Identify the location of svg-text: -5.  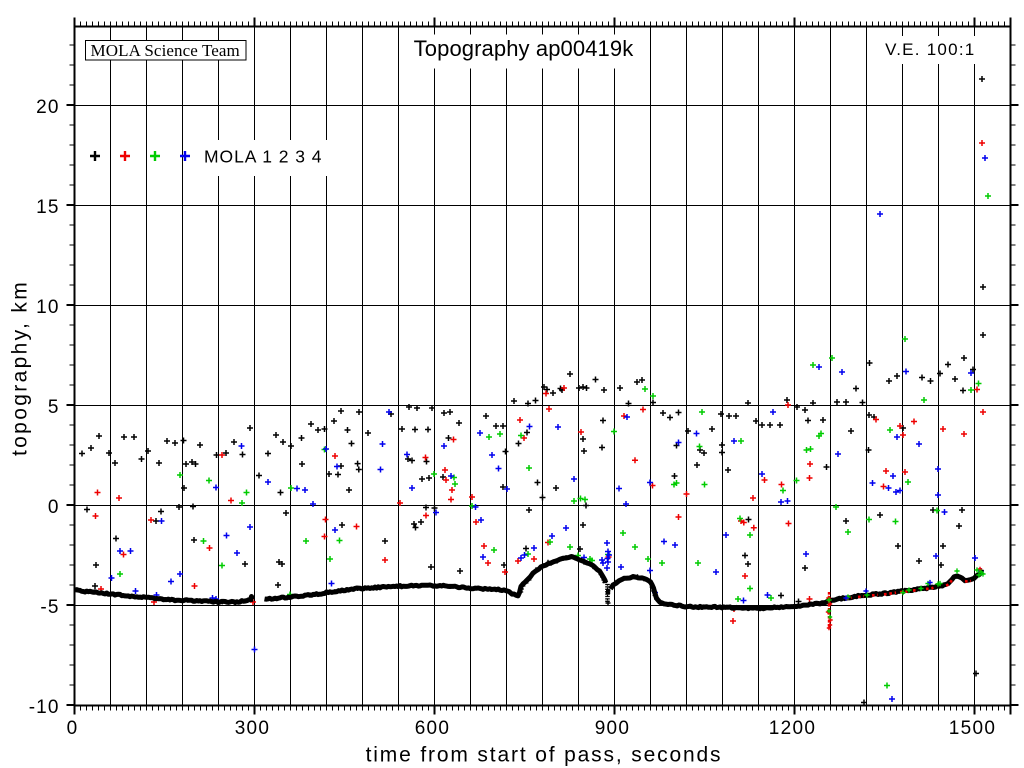
(49, 607).